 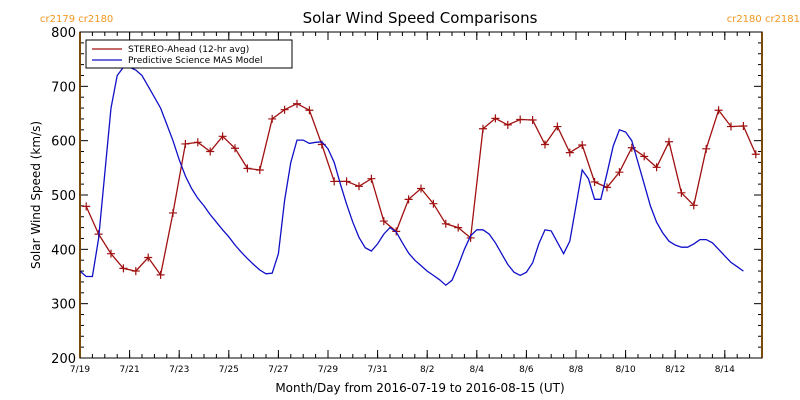 I want to click on x-tick-label: 7/31, so click(x=377, y=370).